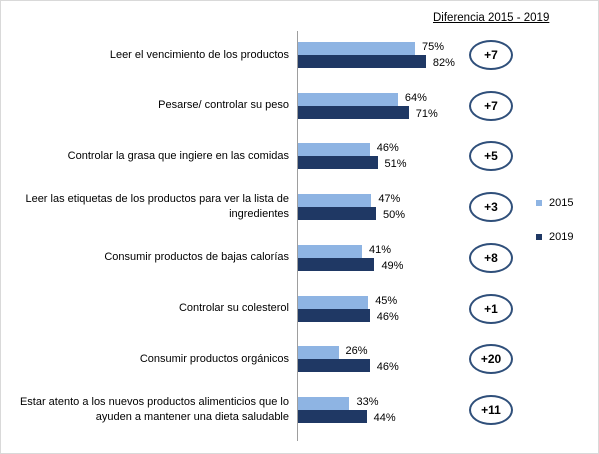 Image resolution: width=599 pixels, height=454 pixels. Describe the element at coordinates (433, 47) in the screenshot. I see `value-label-2015-1: 75%` at that location.